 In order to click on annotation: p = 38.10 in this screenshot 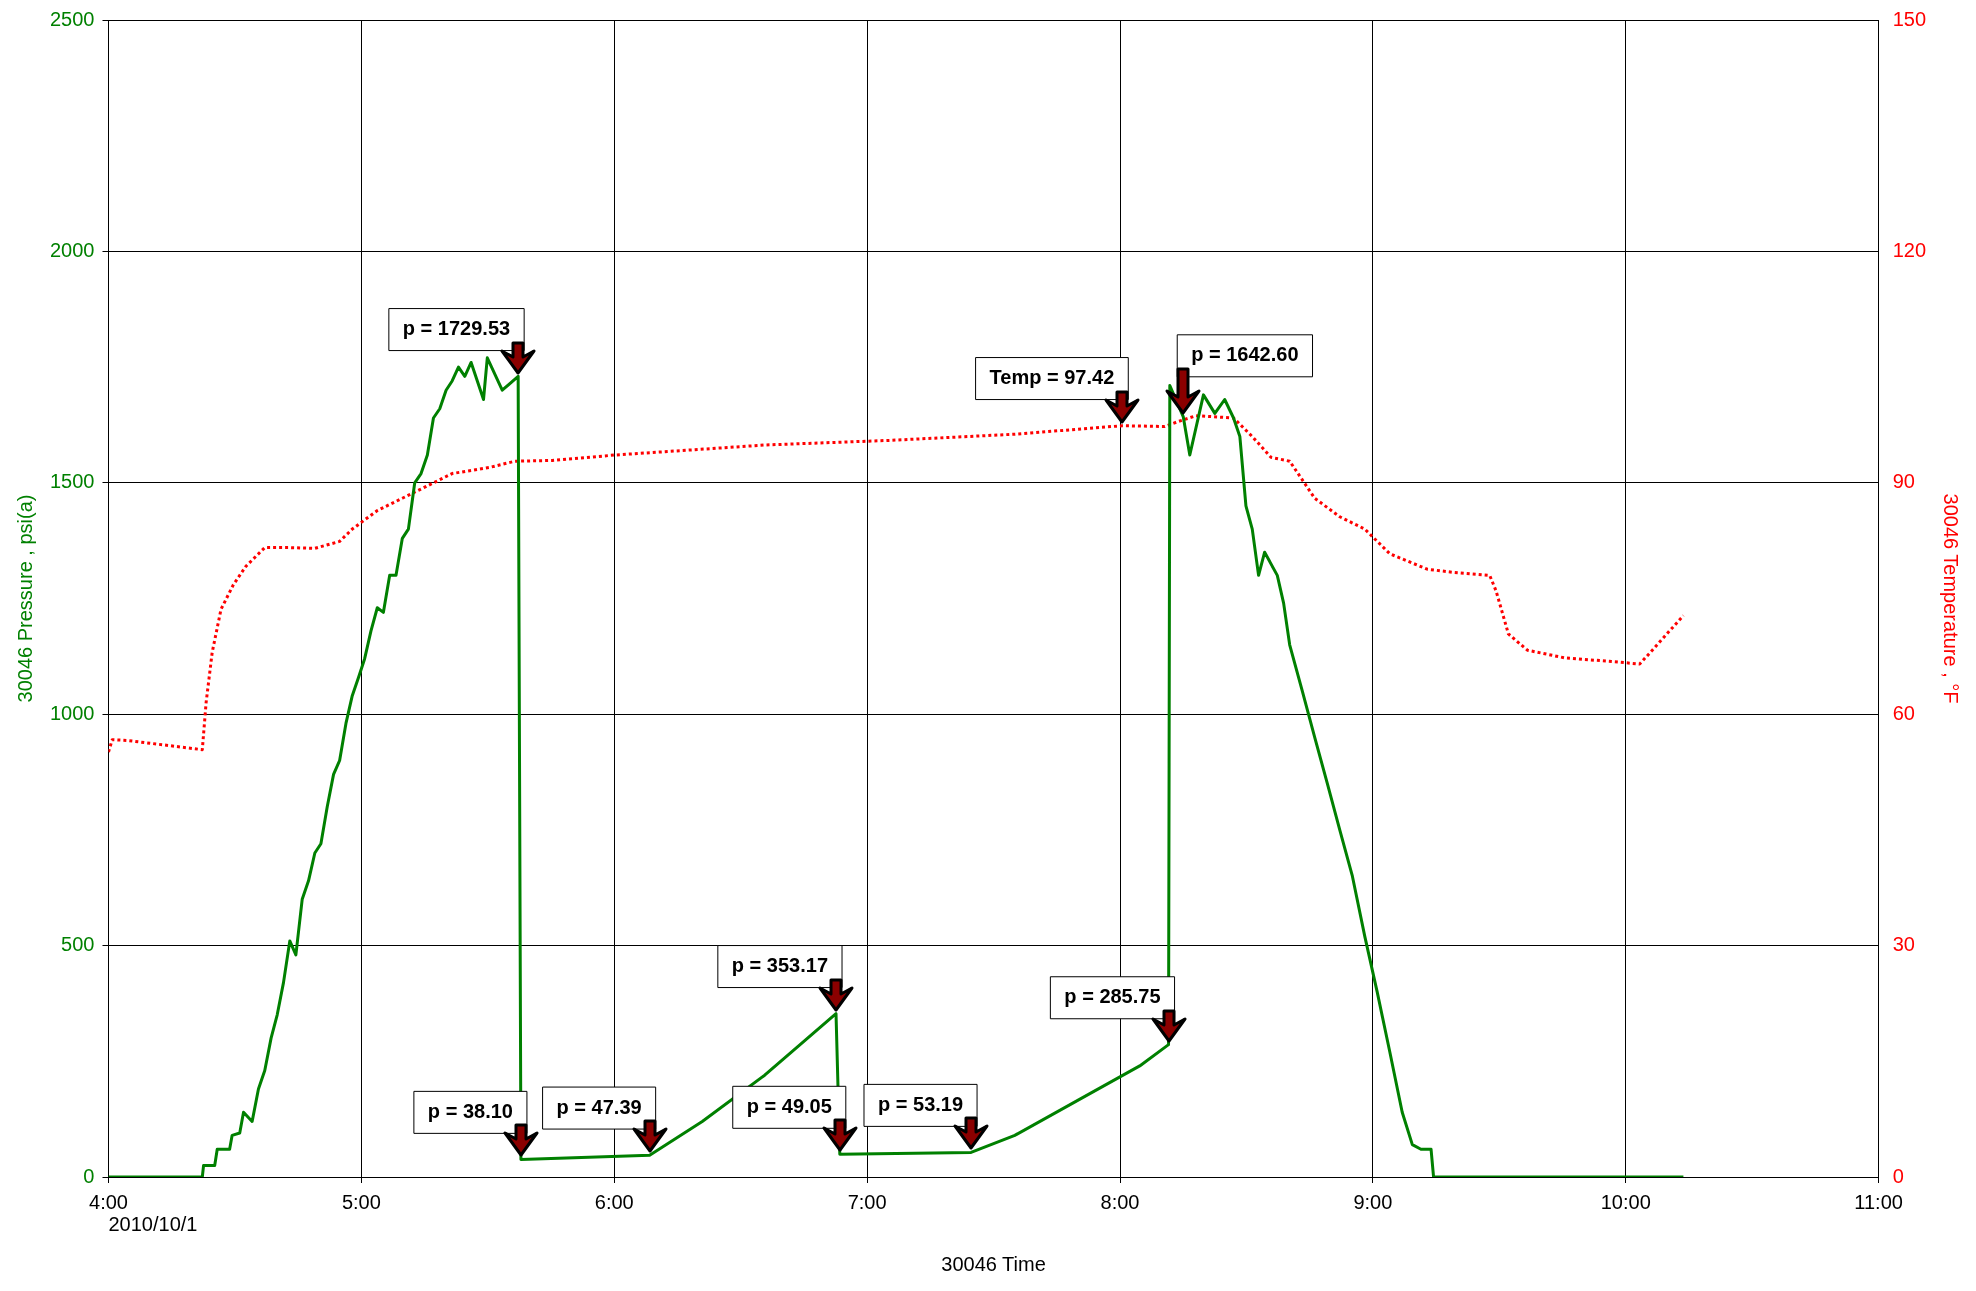, I will do `click(470, 1110)`.